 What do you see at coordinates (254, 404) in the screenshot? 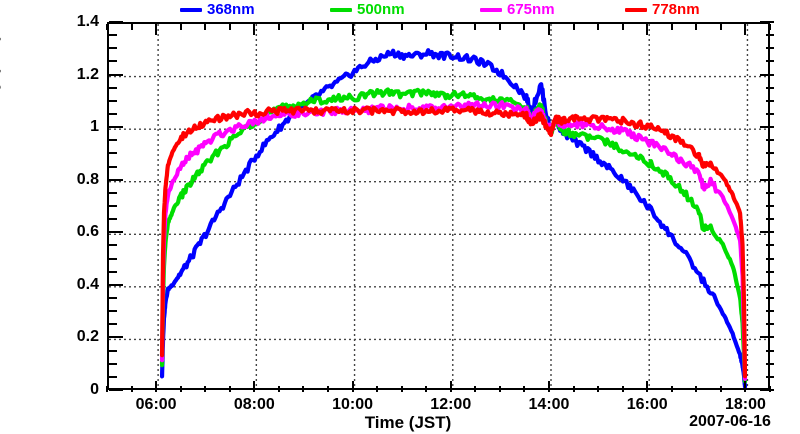
I see `x-tick-label: 08:00` at bounding box center [254, 404].